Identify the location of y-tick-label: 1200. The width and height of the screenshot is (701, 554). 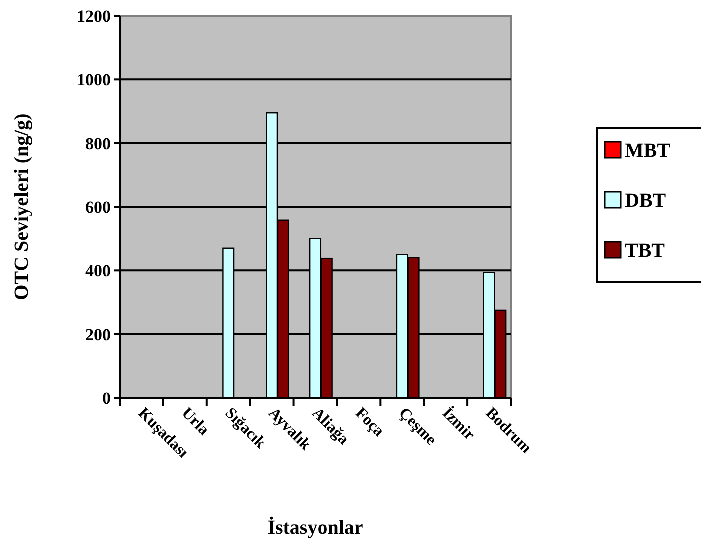
(94, 16).